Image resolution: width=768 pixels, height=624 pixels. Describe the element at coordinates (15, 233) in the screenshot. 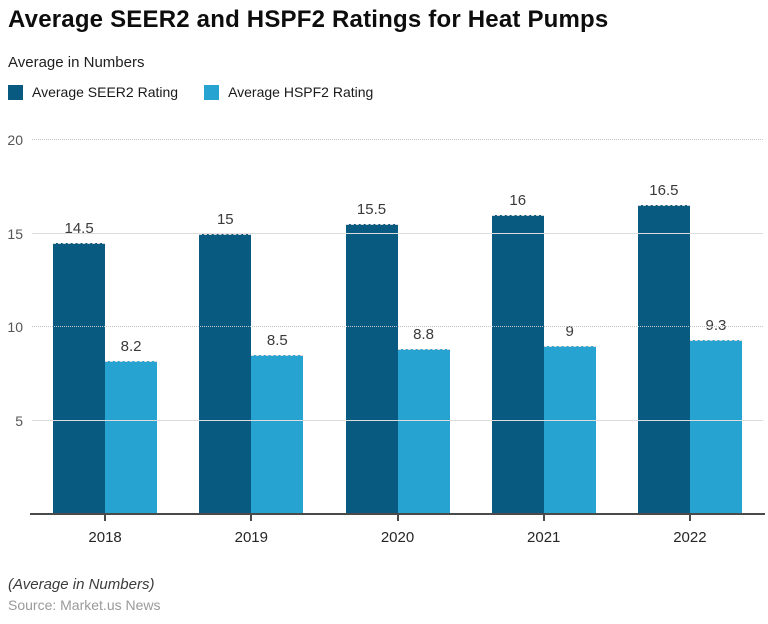

I see `y-tick-label: 15` at that location.